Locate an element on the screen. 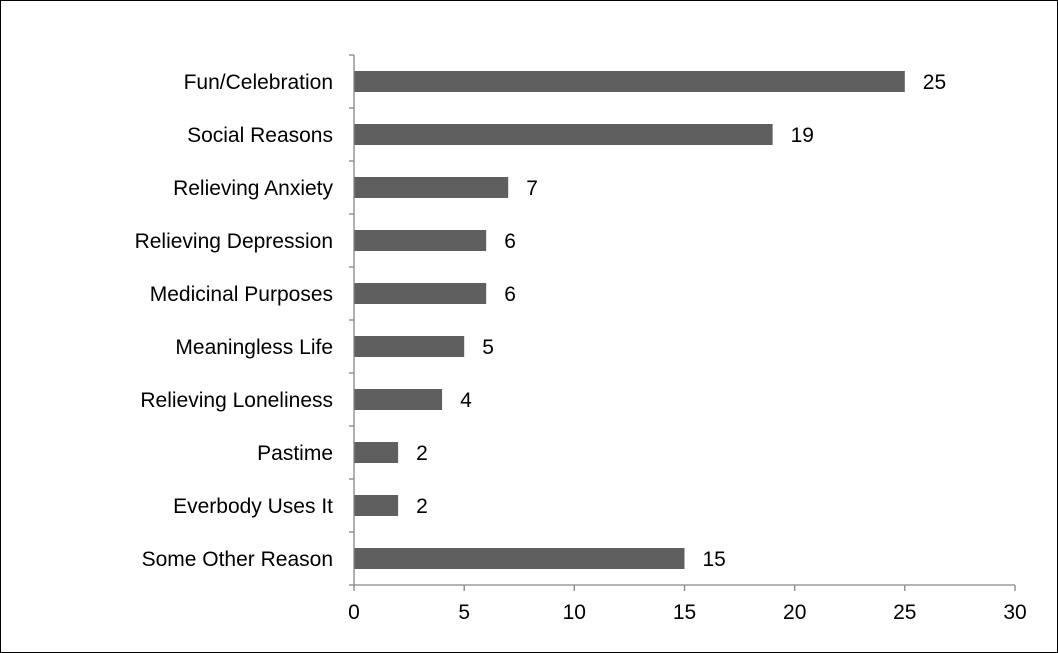 The height and width of the screenshot is (653, 1058). category-label: Relieving Anxiety is located at coordinates (253, 188).